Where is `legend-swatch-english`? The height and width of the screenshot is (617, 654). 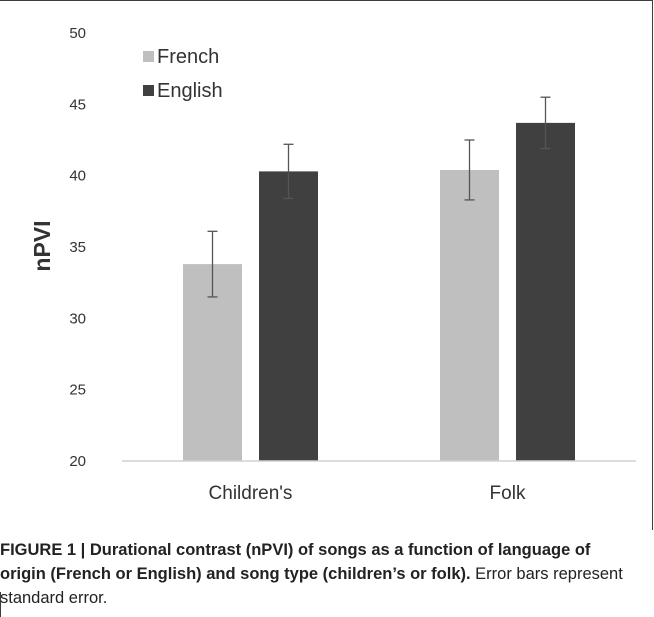 legend-swatch-english is located at coordinates (148, 90).